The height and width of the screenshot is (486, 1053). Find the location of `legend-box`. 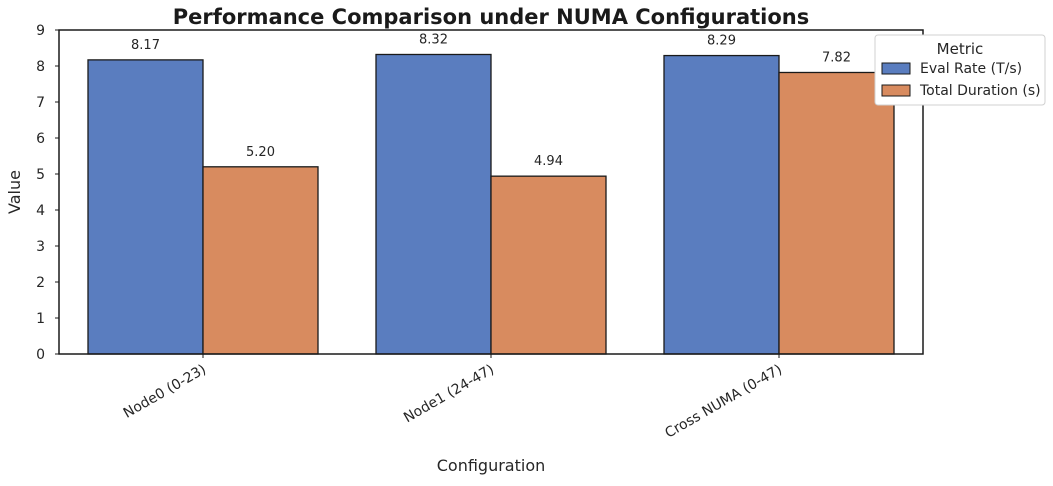

legend-box is located at coordinates (960, 70).